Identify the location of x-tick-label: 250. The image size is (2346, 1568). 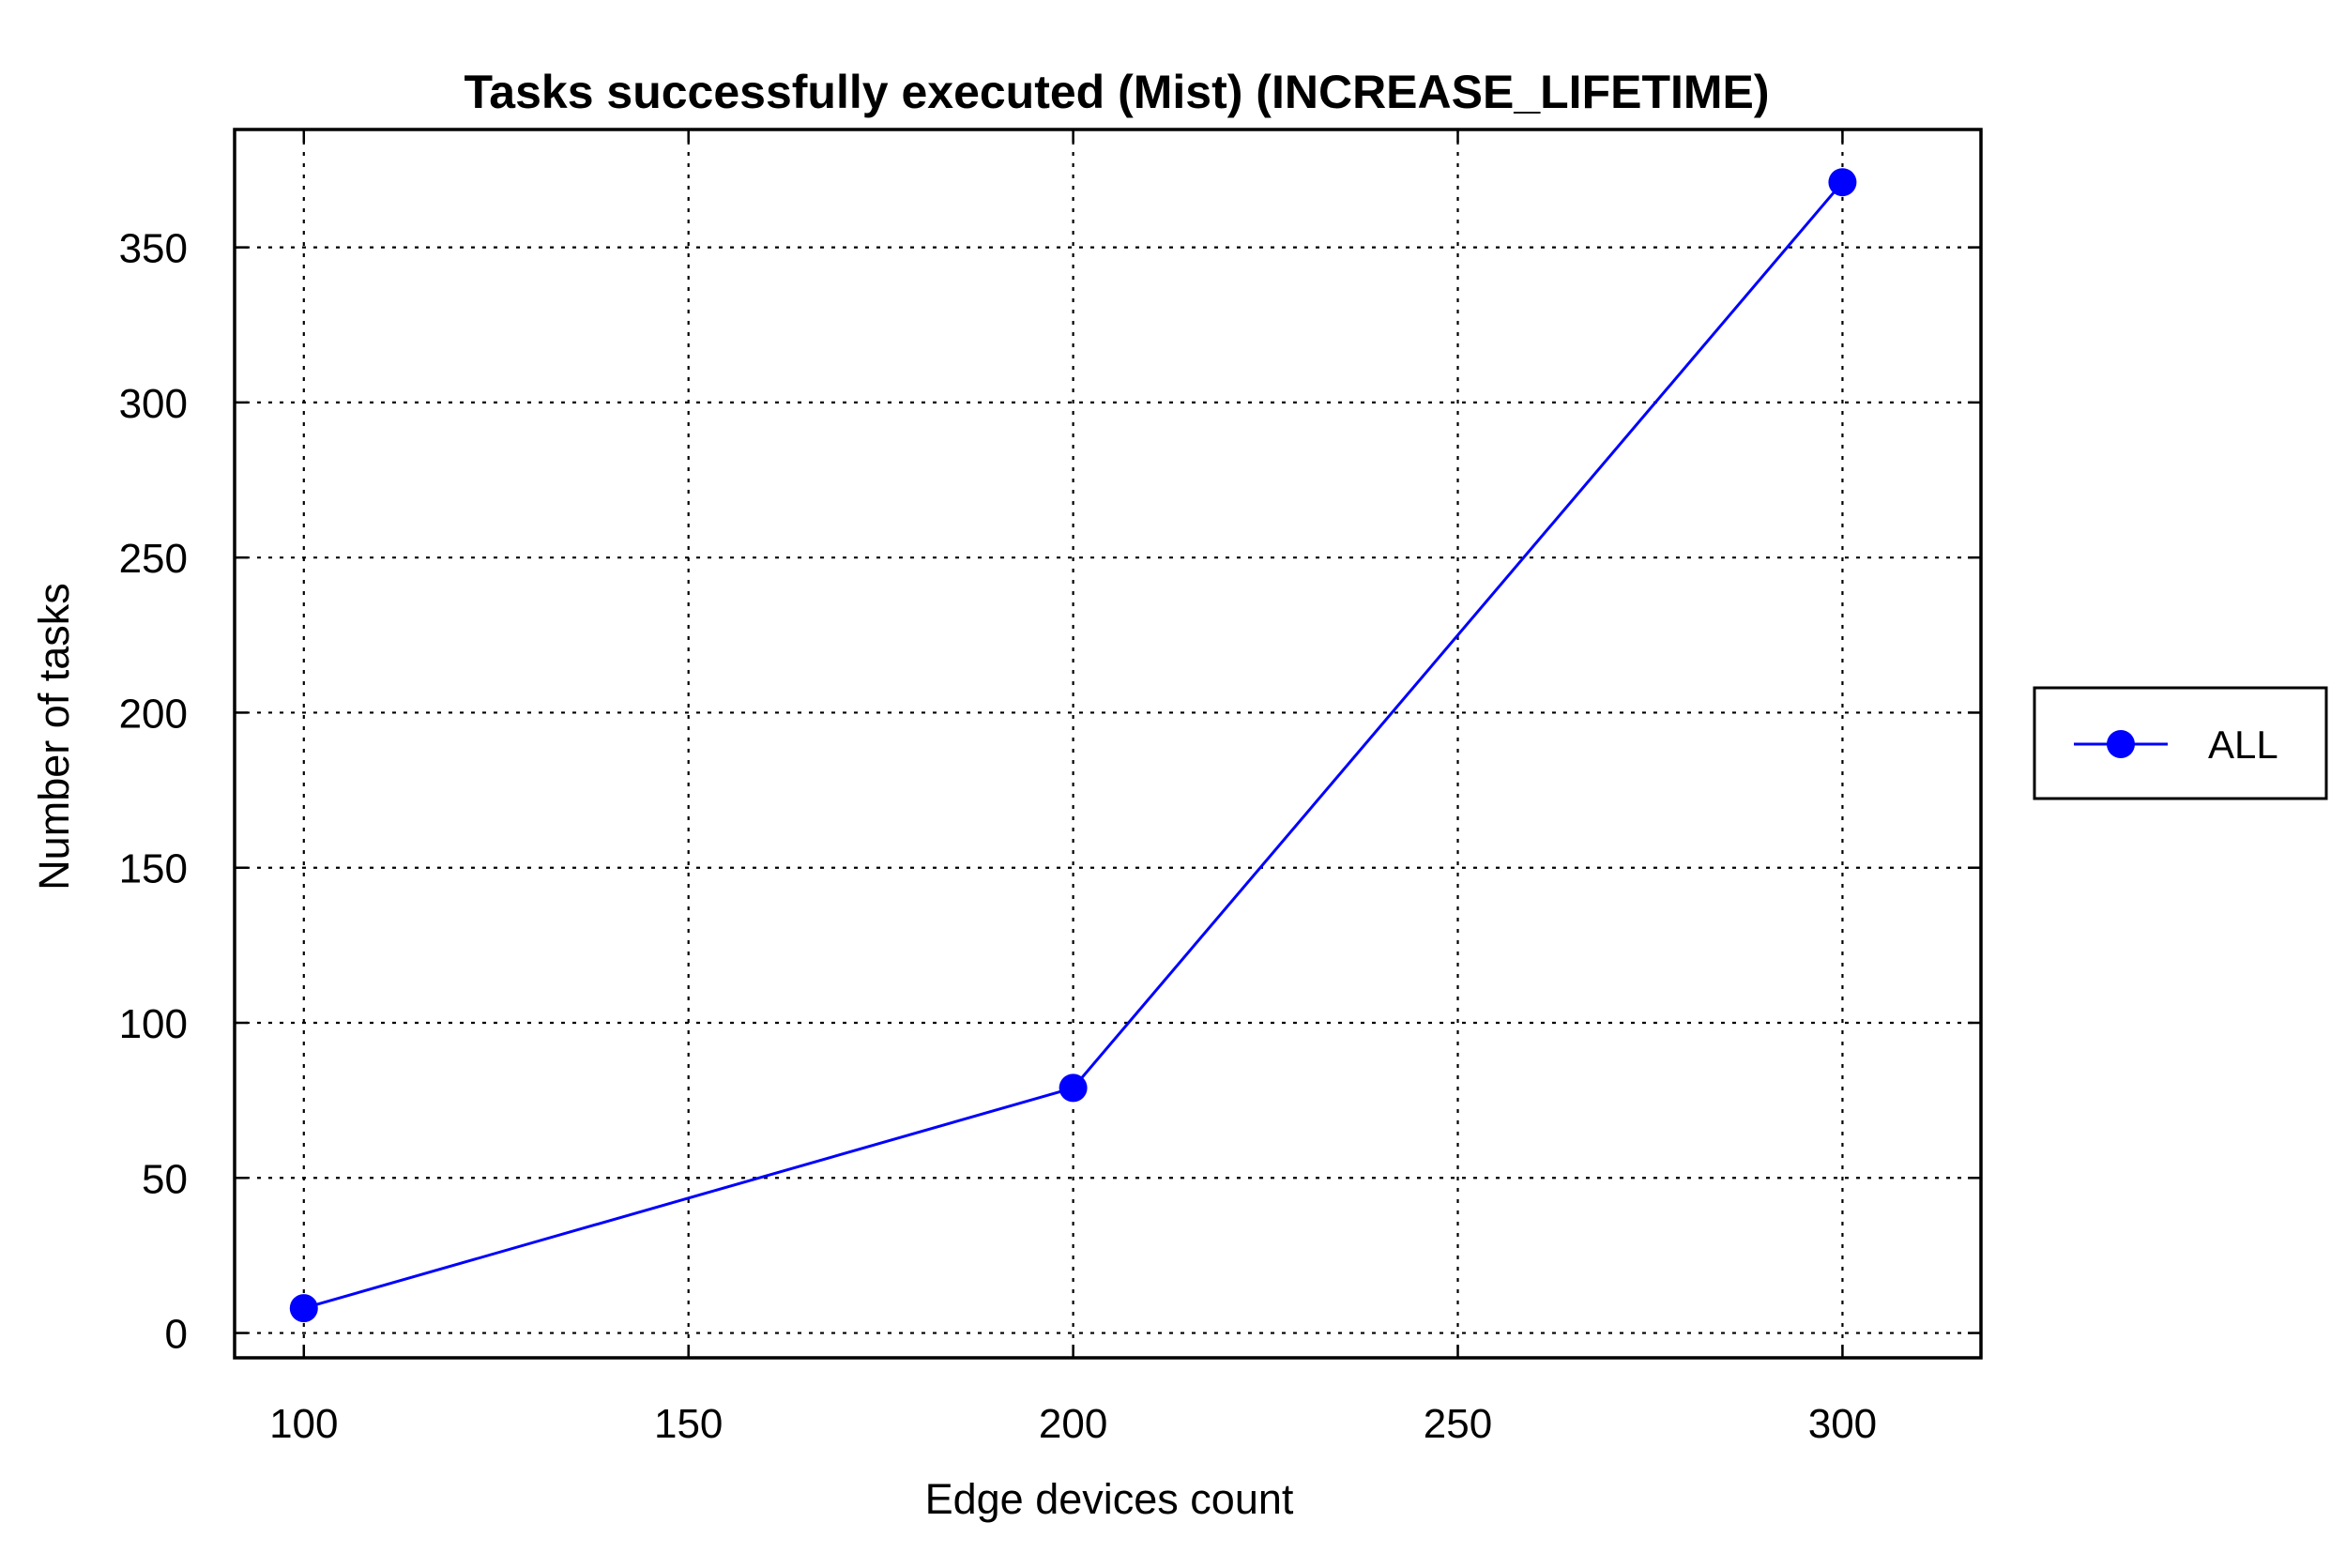
(1458, 1424).